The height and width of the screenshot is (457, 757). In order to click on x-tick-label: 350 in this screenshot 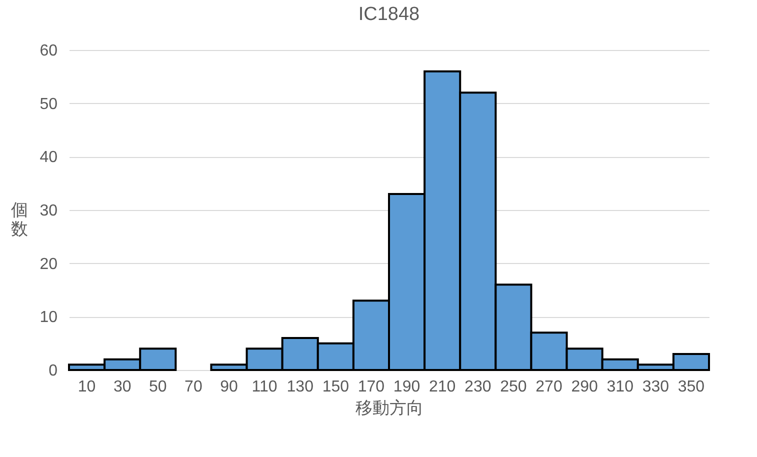, I will do `click(691, 387)`.